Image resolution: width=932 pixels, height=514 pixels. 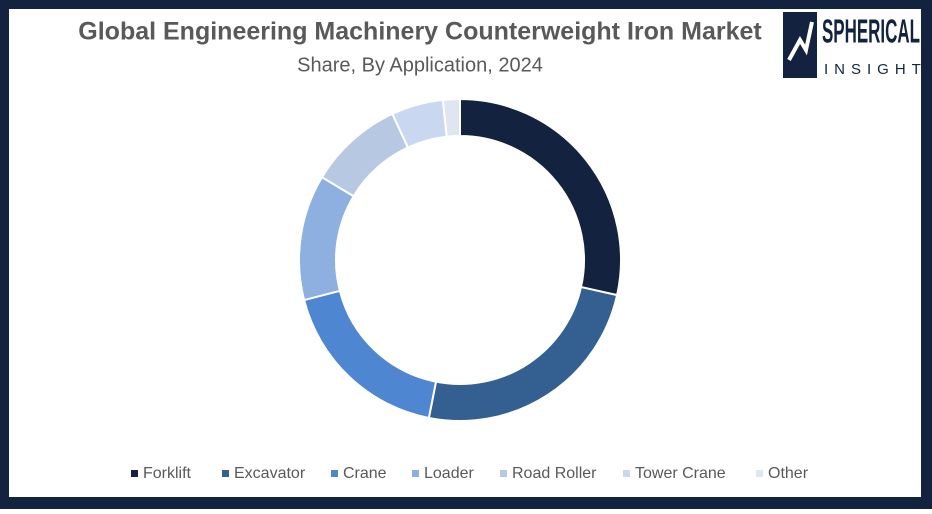 What do you see at coordinates (167, 473) in the screenshot?
I see `legend-label: Forklift` at bounding box center [167, 473].